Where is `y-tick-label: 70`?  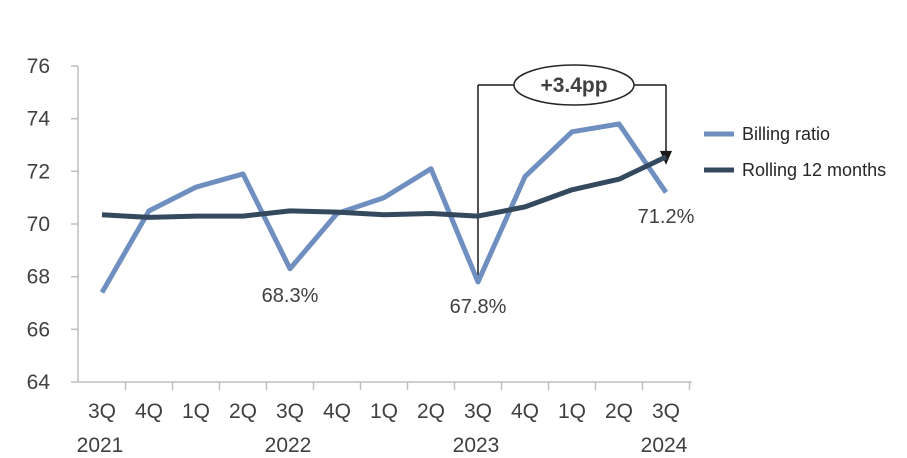 y-tick-label: 70 is located at coordinates (38, 224).